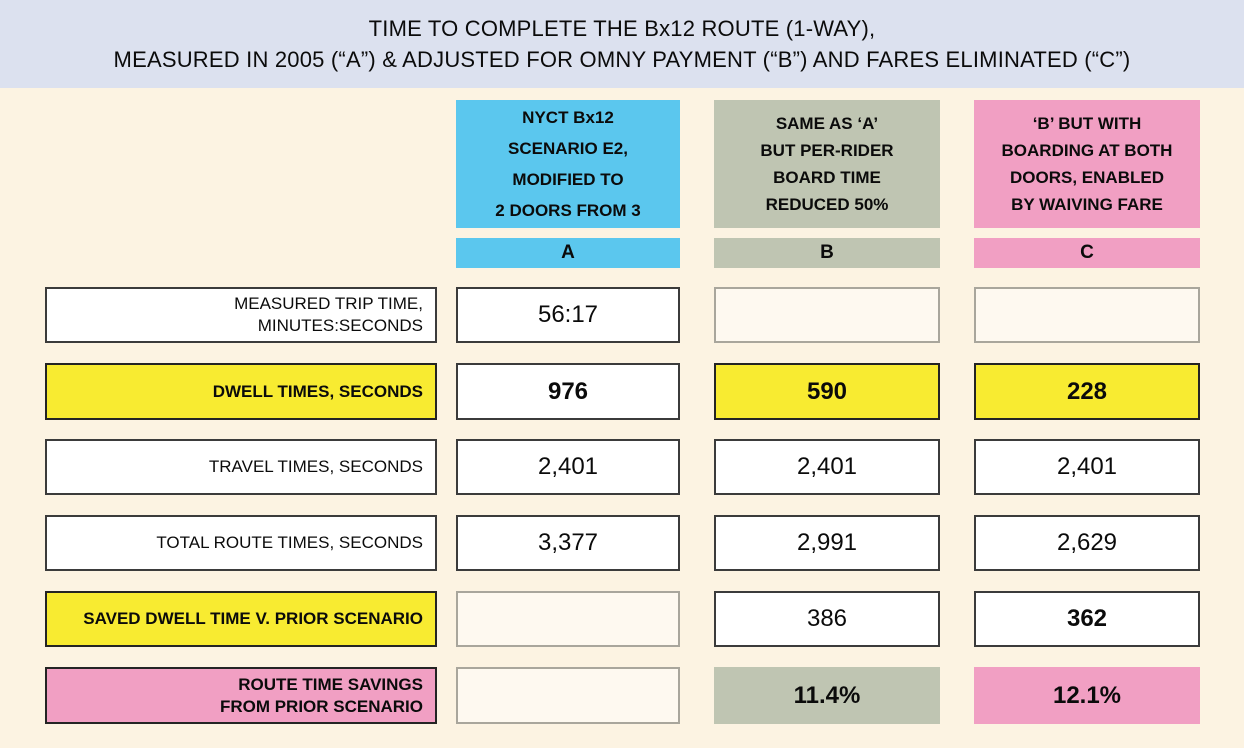 This screenshot has width=1244, height=748. I want to click on cell-travel-times-b: 2,401, so click(827, 467).